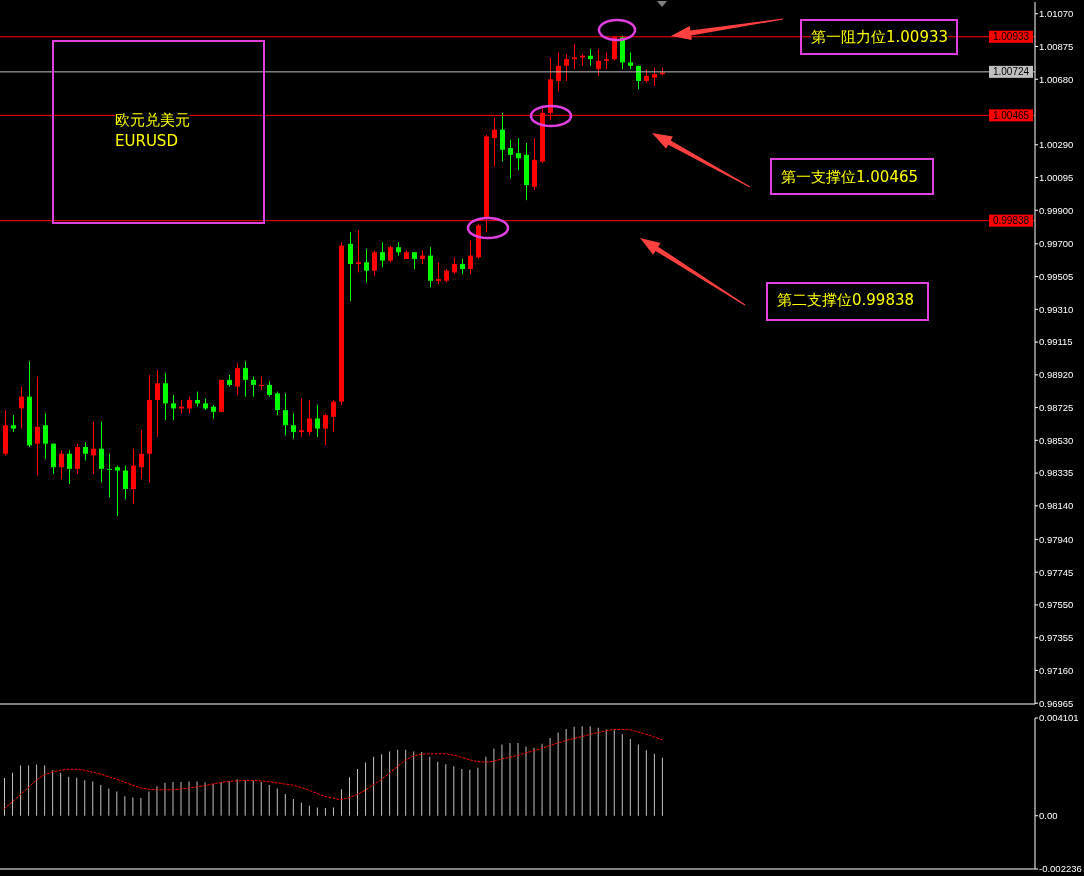 Image resolution: width=1084 pixels, height=876 pixels. Describe the element at coordinates (1059, 718) in the screenshot. I see `y-tick-label: 0.004101` at that location.